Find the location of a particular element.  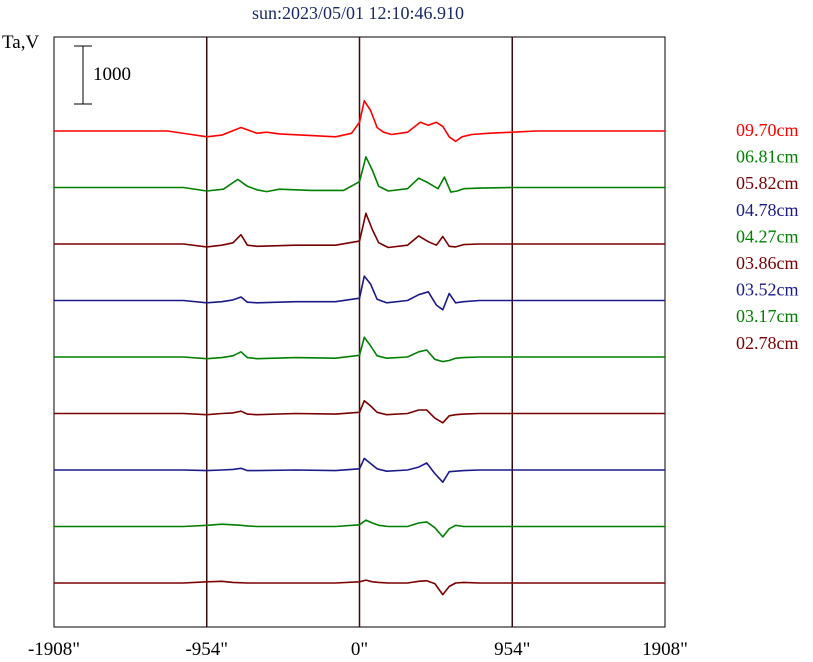

legend-entry-1: 06.81cm is located at coordinates (767, 157).